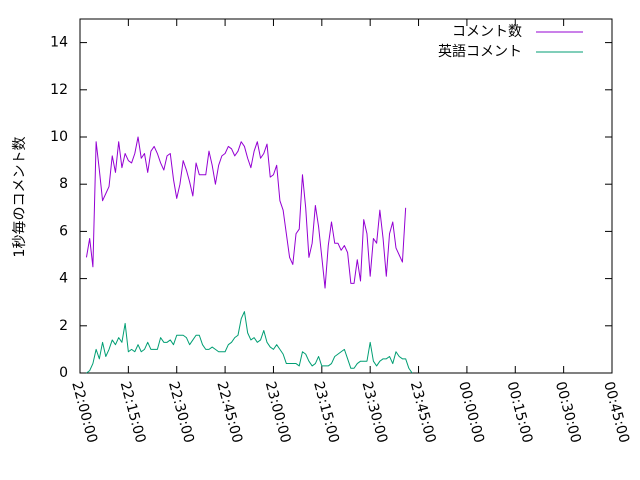 The width and height of the screenshot is (640, 480). What do you see at coordinates (63, 279) in the screenshot?
I see `y-tick-label: 4` at bounding box center [63, 279].